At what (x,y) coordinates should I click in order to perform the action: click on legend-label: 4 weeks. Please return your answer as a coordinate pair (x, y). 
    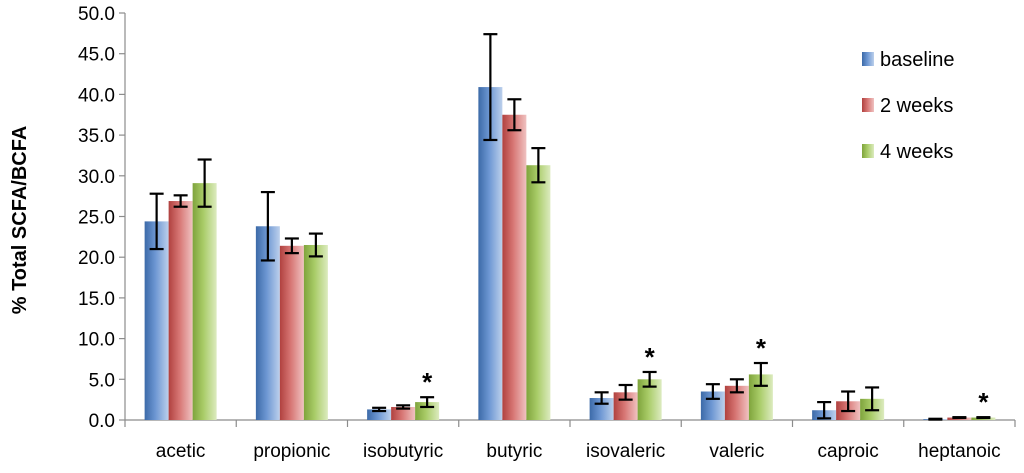
    Looking at the image, I should click on (916, 152).